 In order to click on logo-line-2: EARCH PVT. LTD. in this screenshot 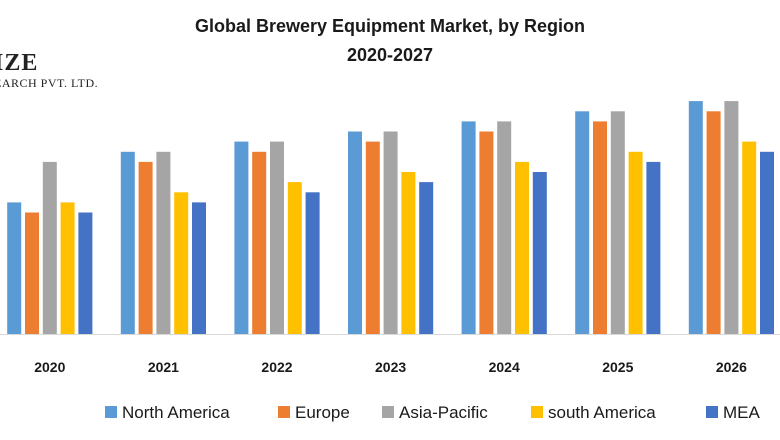, I will do `click(49, 83)`.